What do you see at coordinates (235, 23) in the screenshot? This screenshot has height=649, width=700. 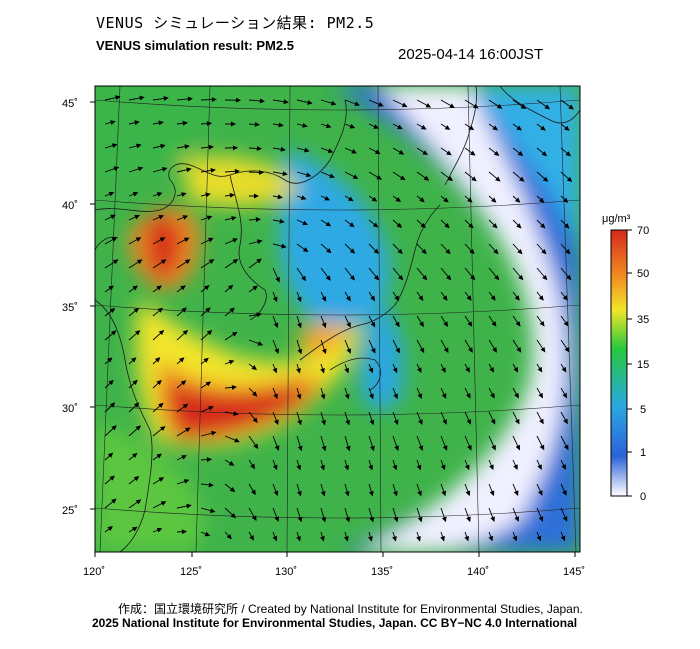 I see `title-jp: VENUS シミュレーション結果: PM2.5` at bounding box center [235, 23].